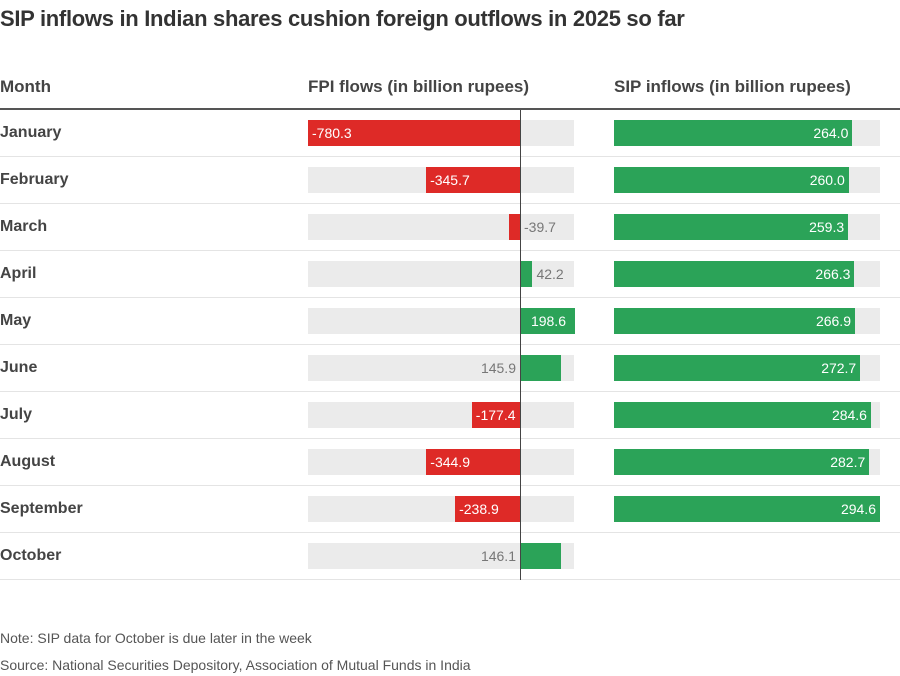 The width and height of the screenshot is (900, 676). I want to click on fpi-value-label: -238.9, so click(479, 509).